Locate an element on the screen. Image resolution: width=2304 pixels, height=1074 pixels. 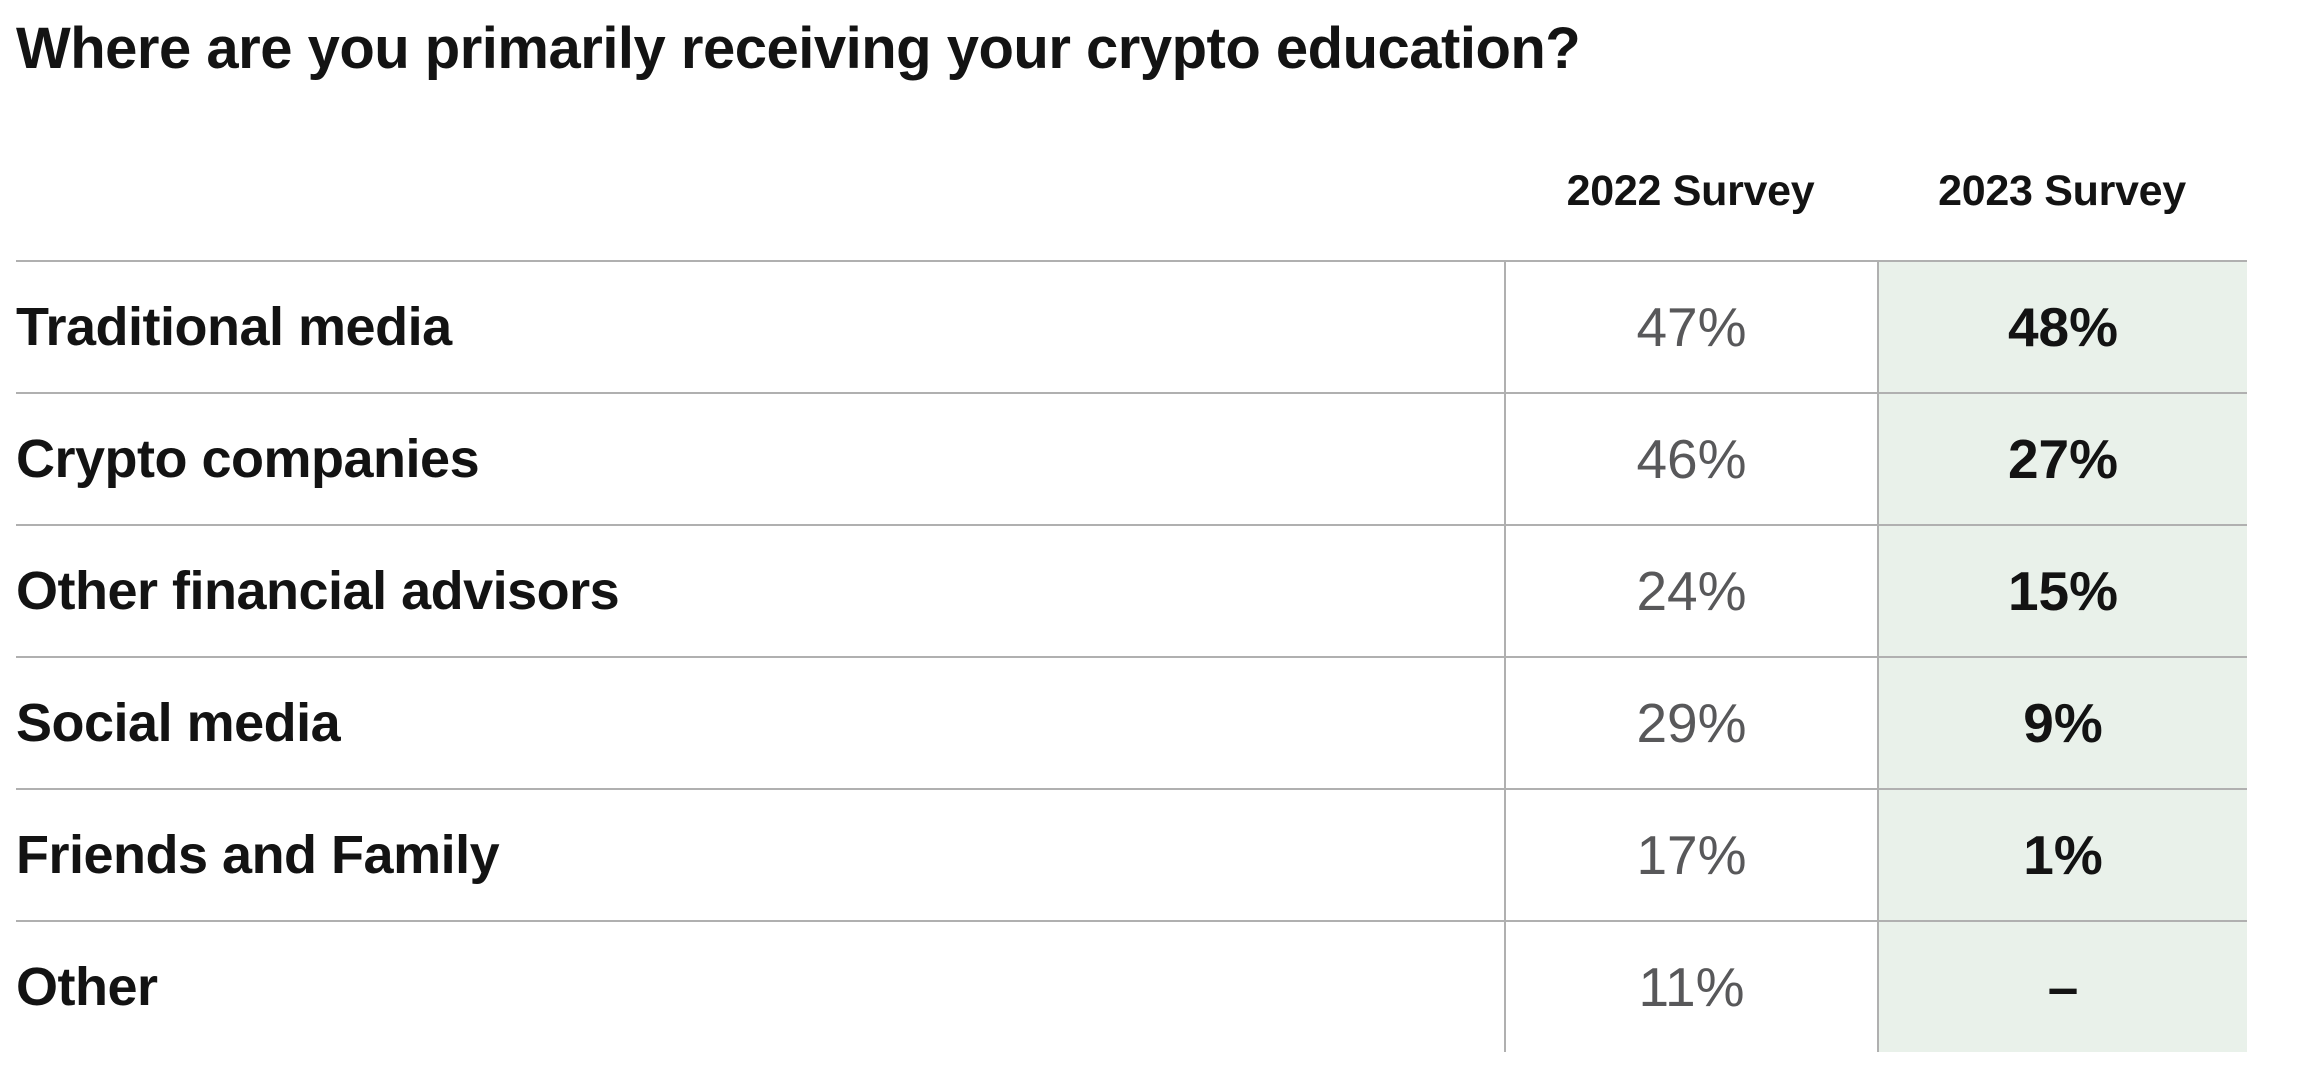
table-row: Crypto companies 46% 27% is located at coordinates (1131, 457).